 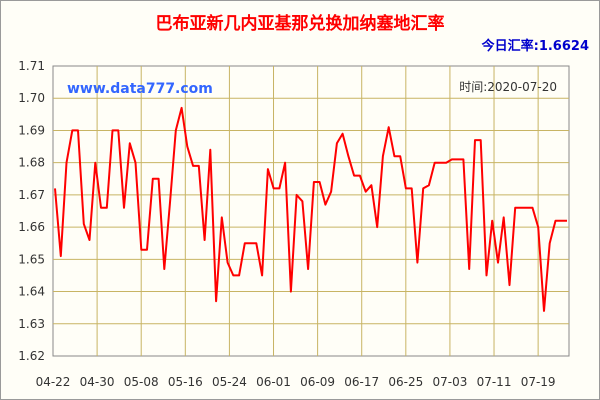 I want to click on x-tick-label: 06-25, so click(x=405, y=382).